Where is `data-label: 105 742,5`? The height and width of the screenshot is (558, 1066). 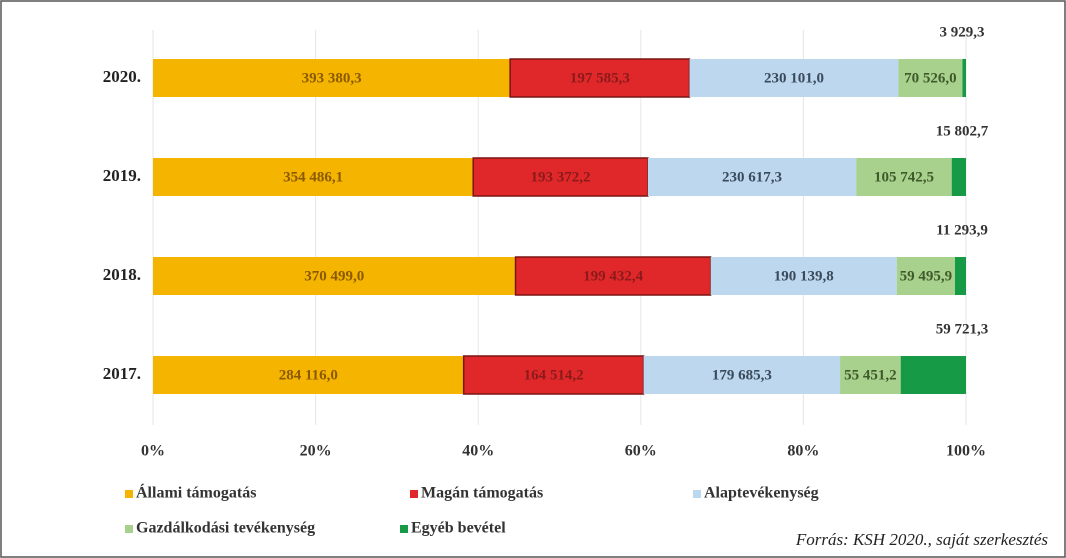 data-label: 105 742,5 is located at coordinates (904, 177).